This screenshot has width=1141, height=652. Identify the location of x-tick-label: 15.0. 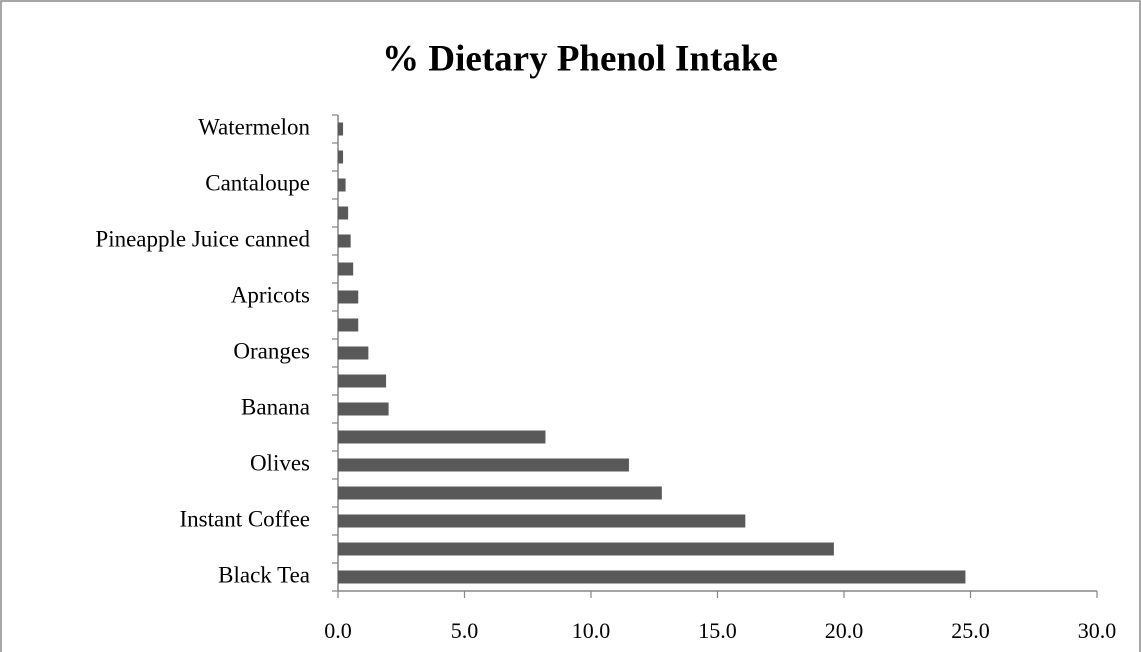
(717, 630).